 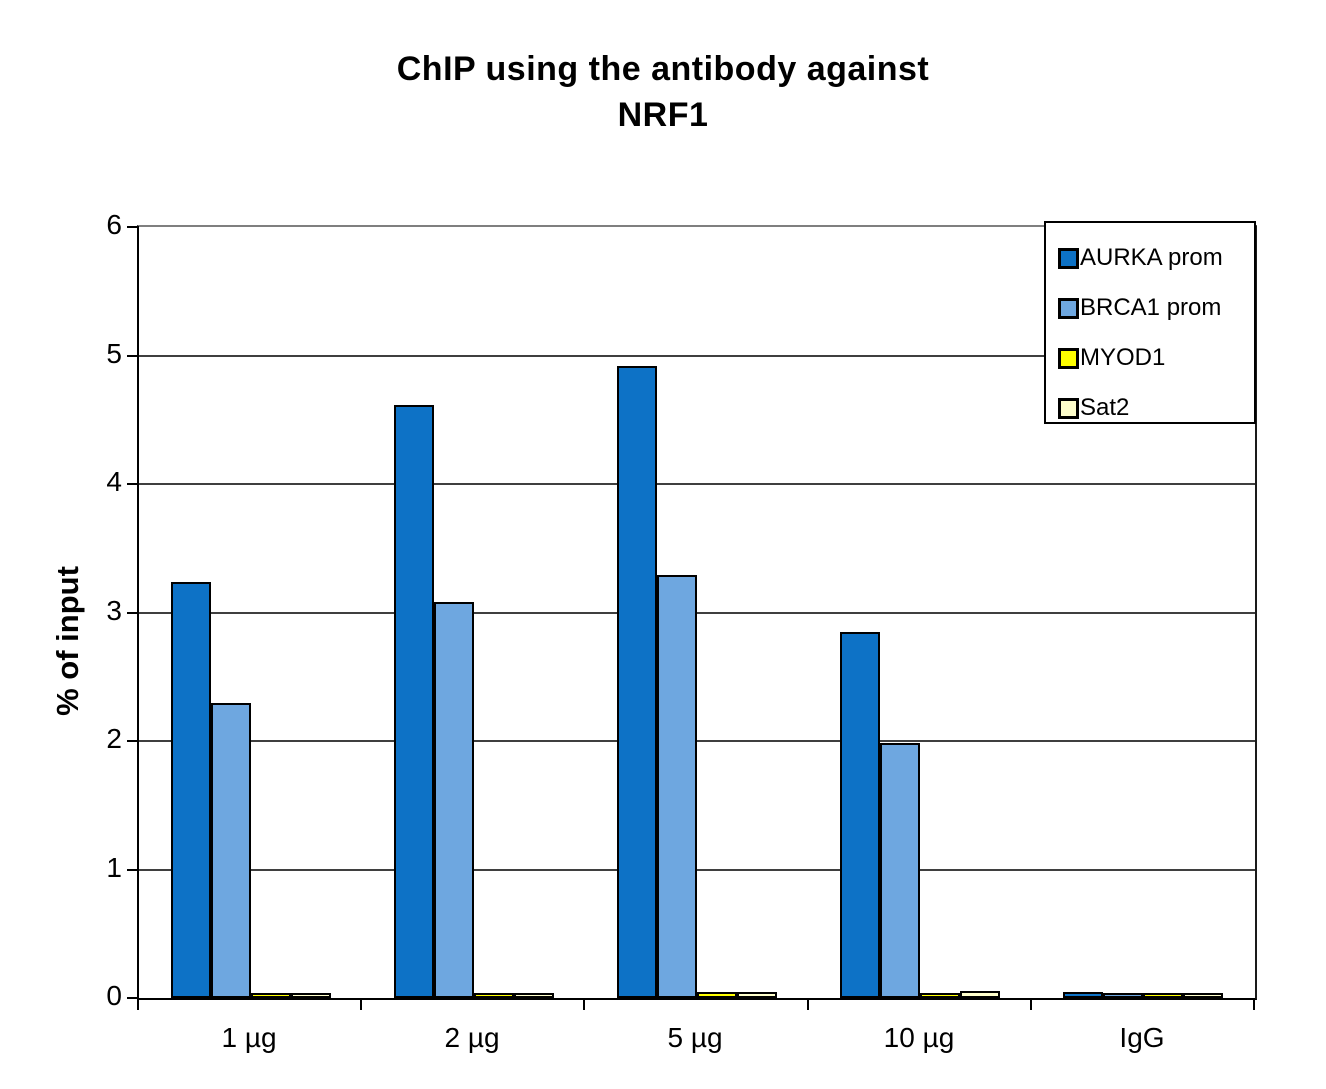 I want to click on chart-title-line1: ChIP using the antibody against, so click(x=663, y=69).